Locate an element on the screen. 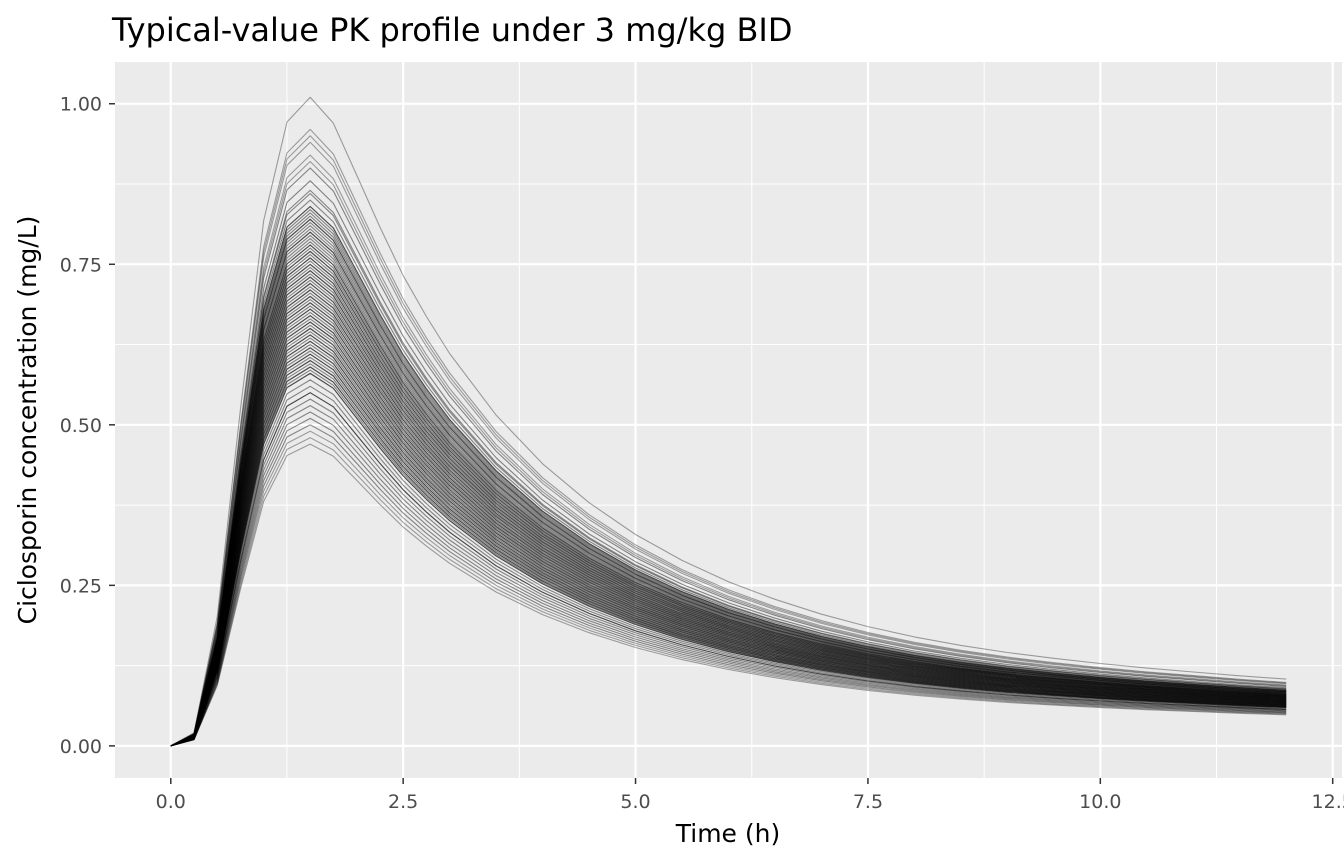 Image resolution: width=1344 pixels, height=864 pixels. x-tick-label: 5.0 is located at coordinates (635, 802).